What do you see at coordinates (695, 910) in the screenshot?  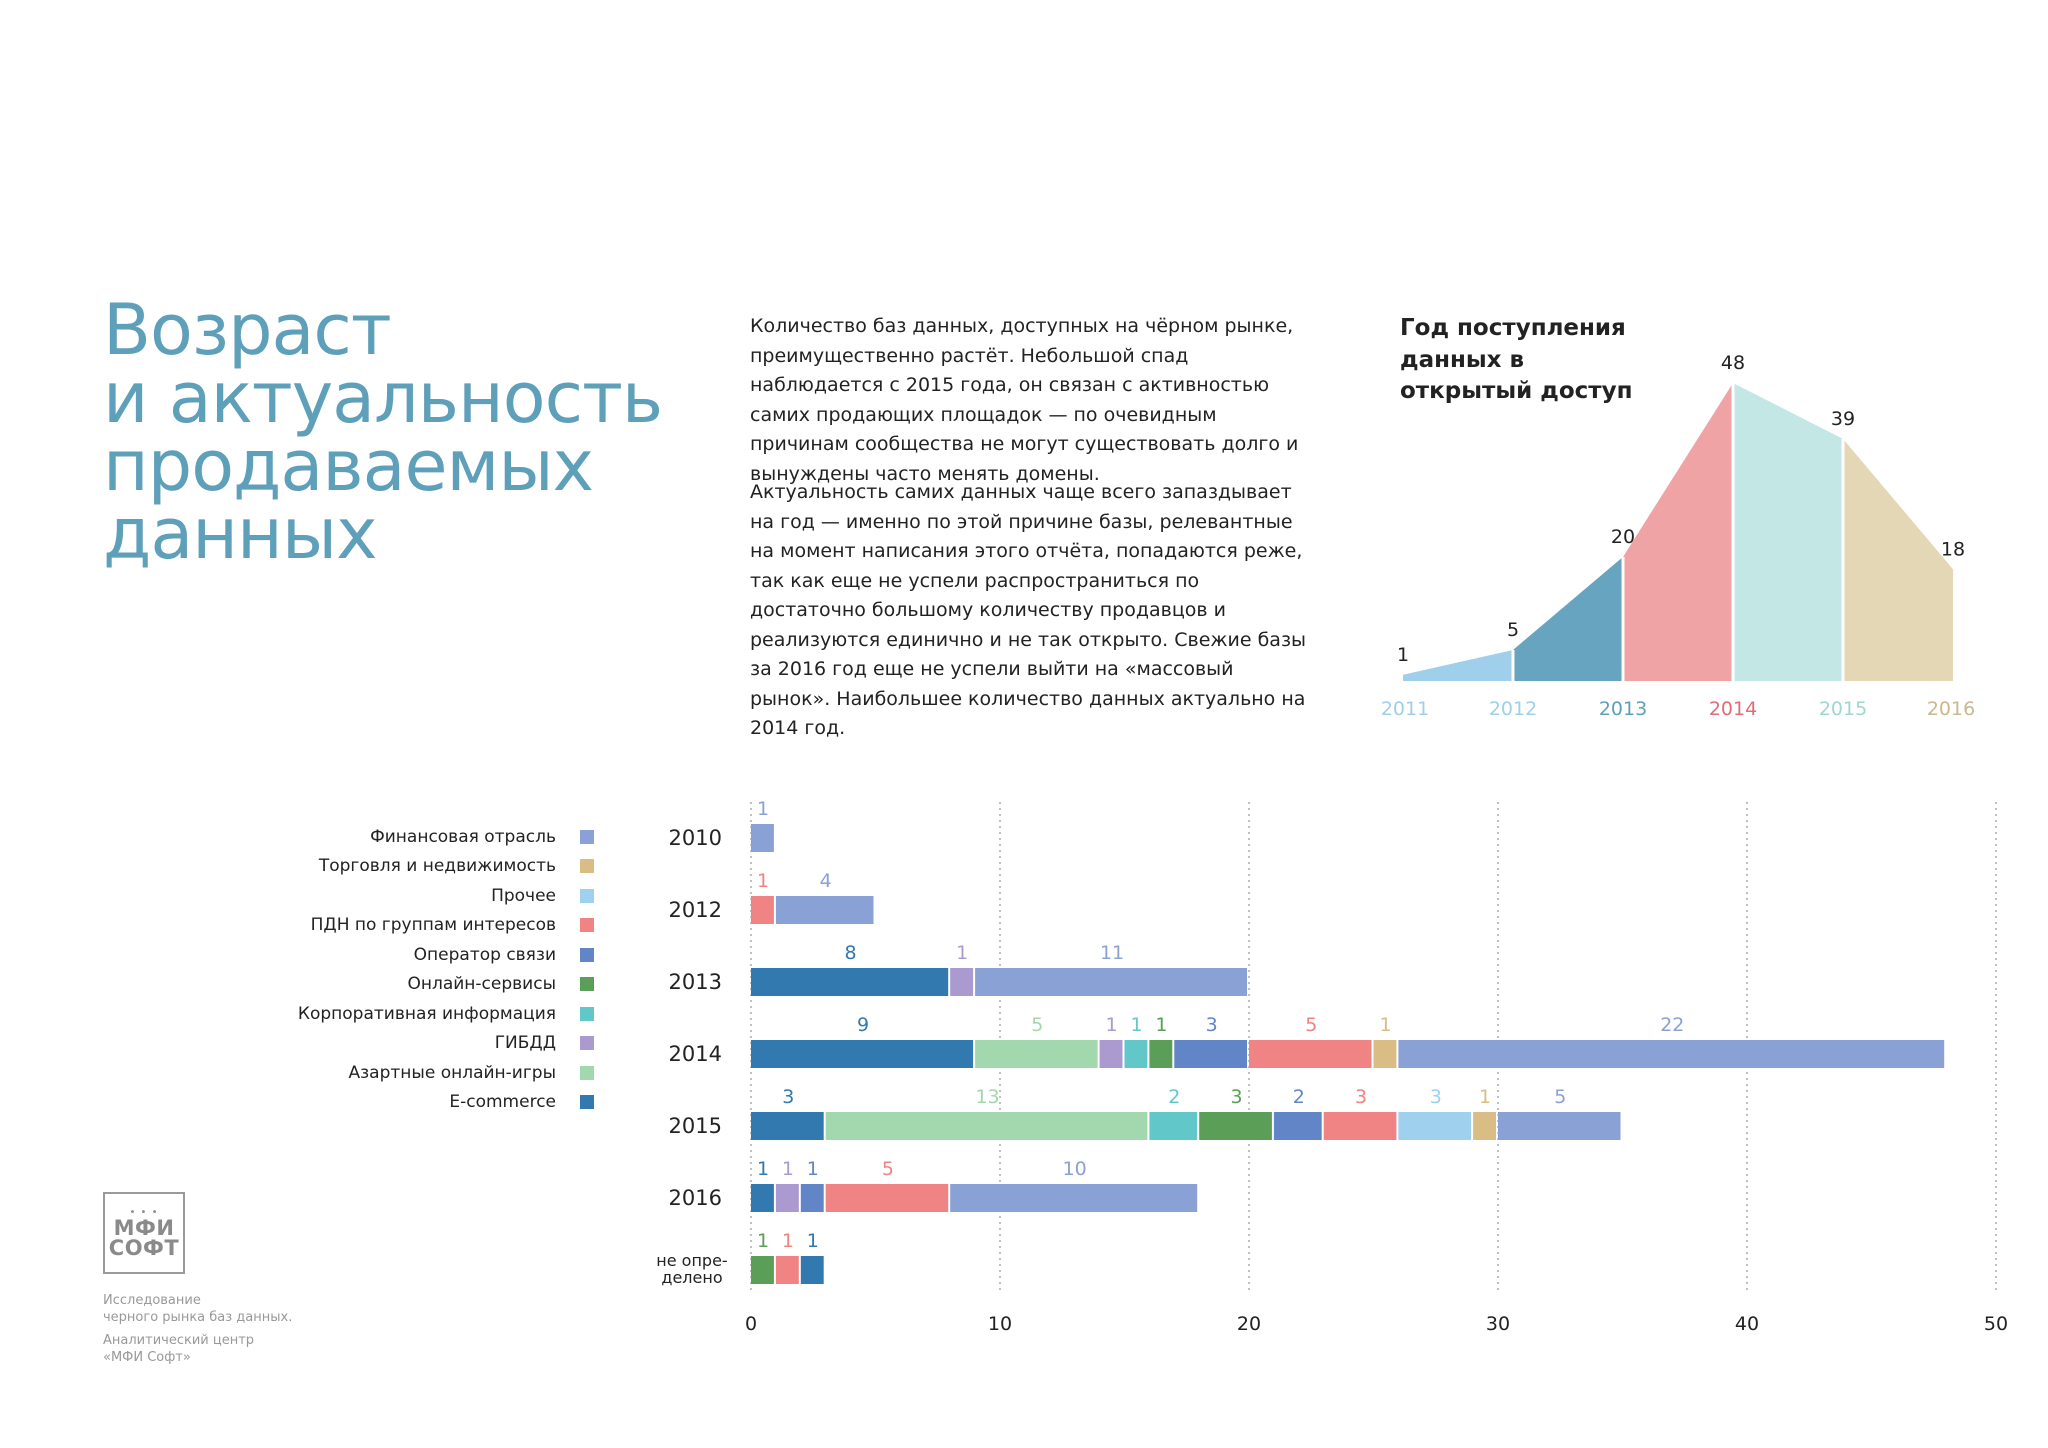 I see `category-label: 2012` at bounding box center [695, 910].